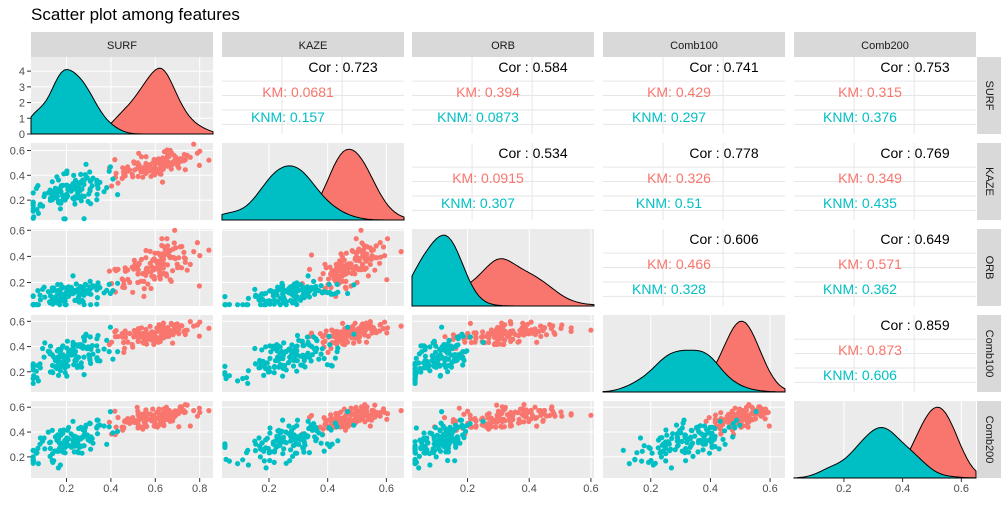  I want to click on cor-label: Cor : 0.741, so click(723, 67).